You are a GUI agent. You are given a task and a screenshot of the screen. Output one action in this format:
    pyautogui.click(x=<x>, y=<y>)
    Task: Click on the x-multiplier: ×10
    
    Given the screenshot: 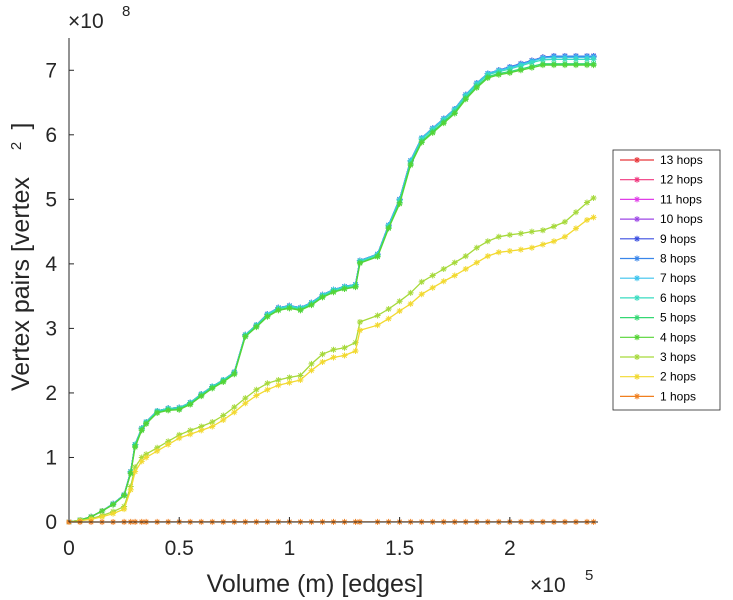 What is the action you would take?
    pyautogui.click(x=548, y=585)
    